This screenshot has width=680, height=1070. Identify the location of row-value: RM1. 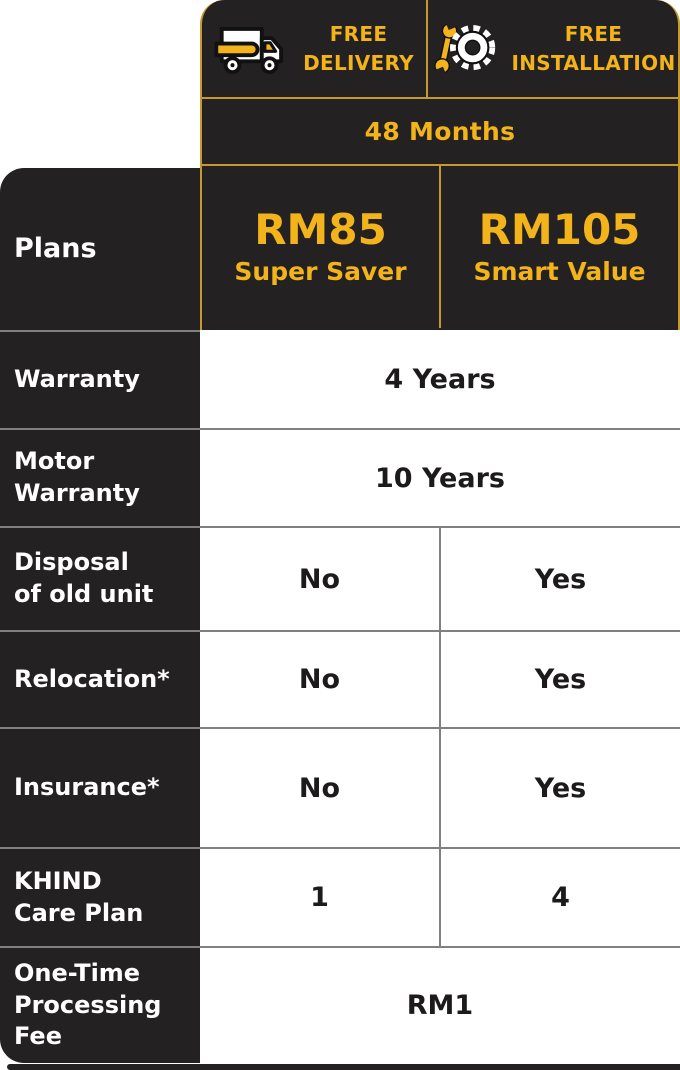
(440, 1005).